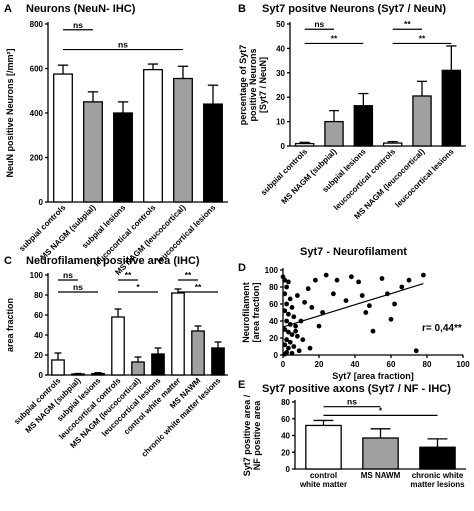 The width and height of the screenshot is (474, 511). I want to click on y-tick-label: 100, so click(272, 270).